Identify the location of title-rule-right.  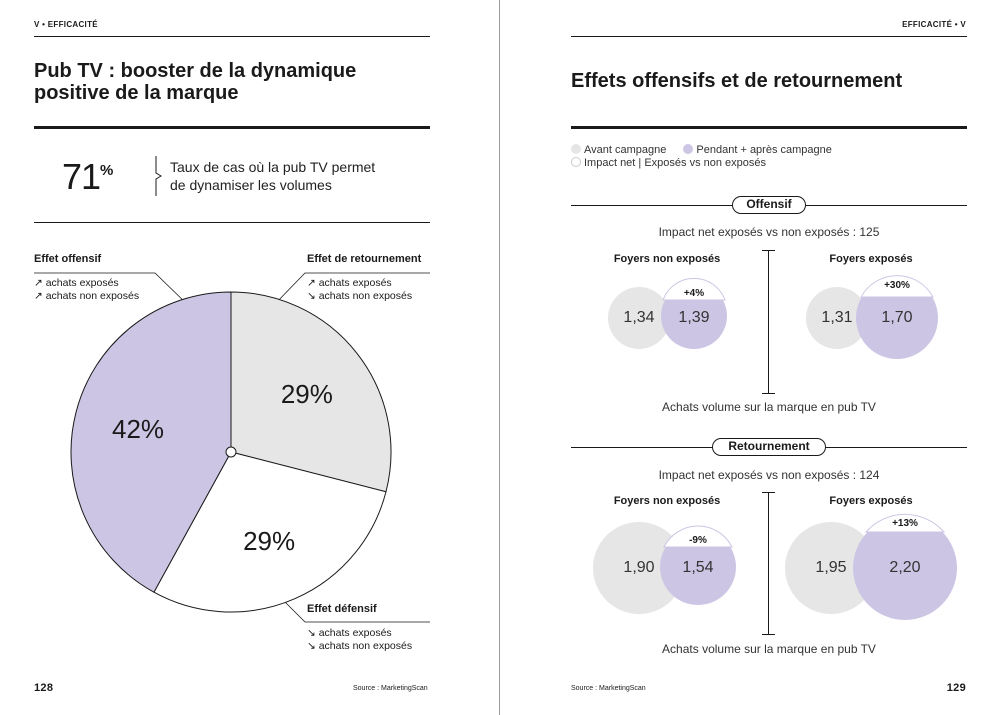
(769, 127).